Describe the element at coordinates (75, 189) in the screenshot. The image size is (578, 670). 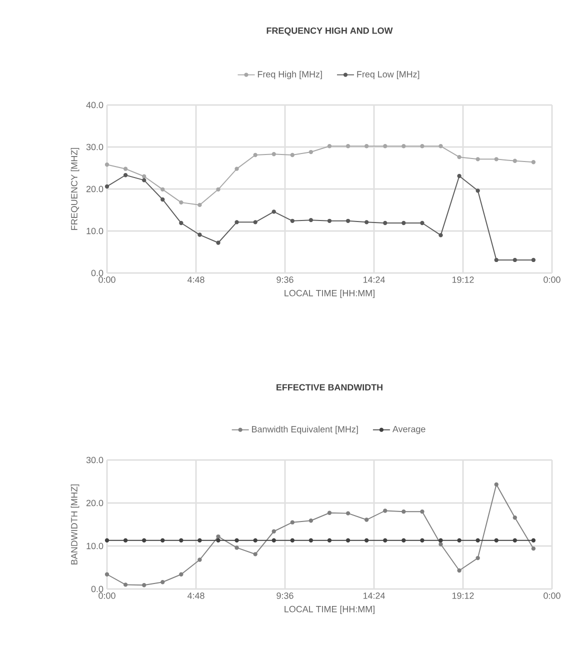
I see `y-axis-title: FREQUENCY [MHZ]` at that location.